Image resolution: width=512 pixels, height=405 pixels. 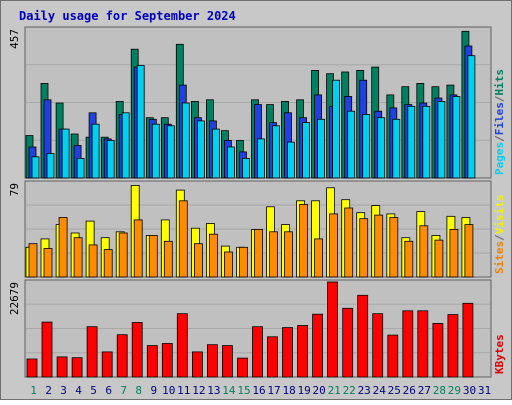 I want to click on day-label: 23, so click(x=364, y=390).